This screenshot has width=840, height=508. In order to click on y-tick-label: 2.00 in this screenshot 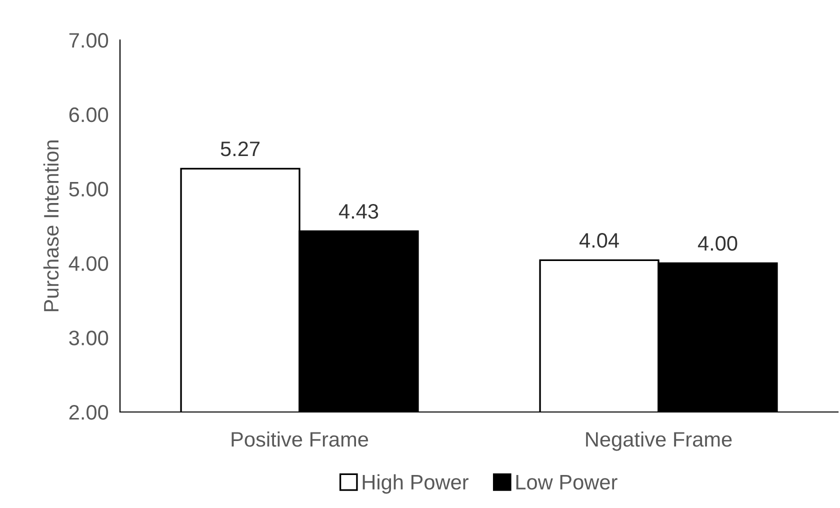, I will do `click(88, 412)`.